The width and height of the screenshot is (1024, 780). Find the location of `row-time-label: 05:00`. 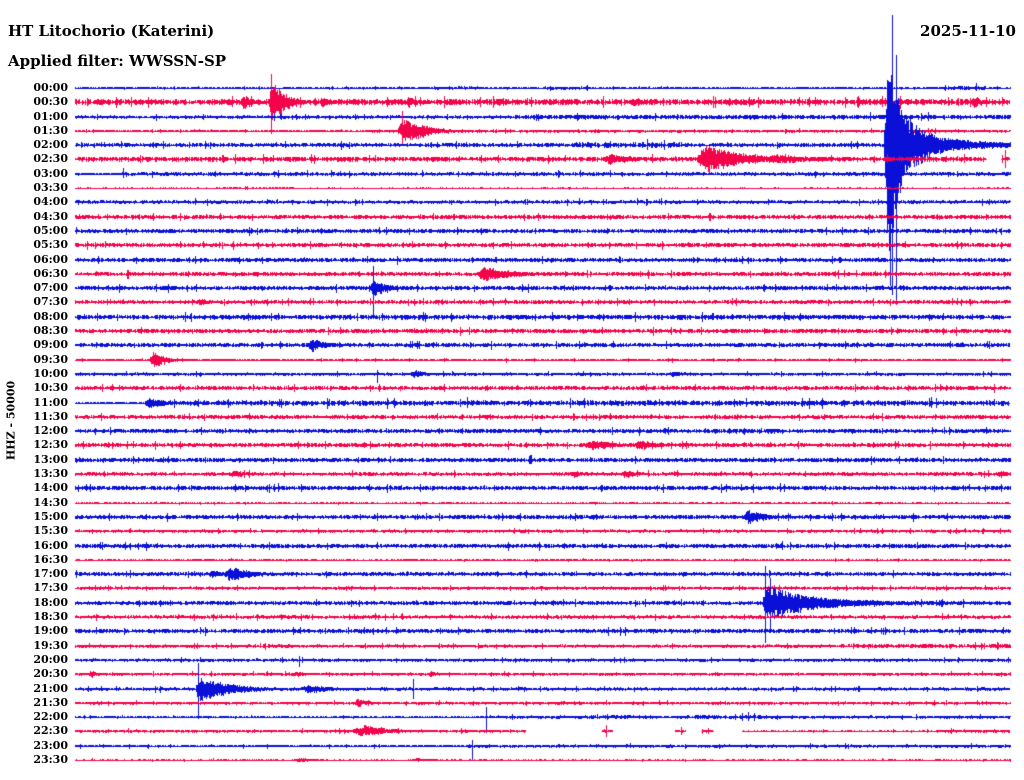

row-time-label: 05:00 is located at coordinates (50, 230).